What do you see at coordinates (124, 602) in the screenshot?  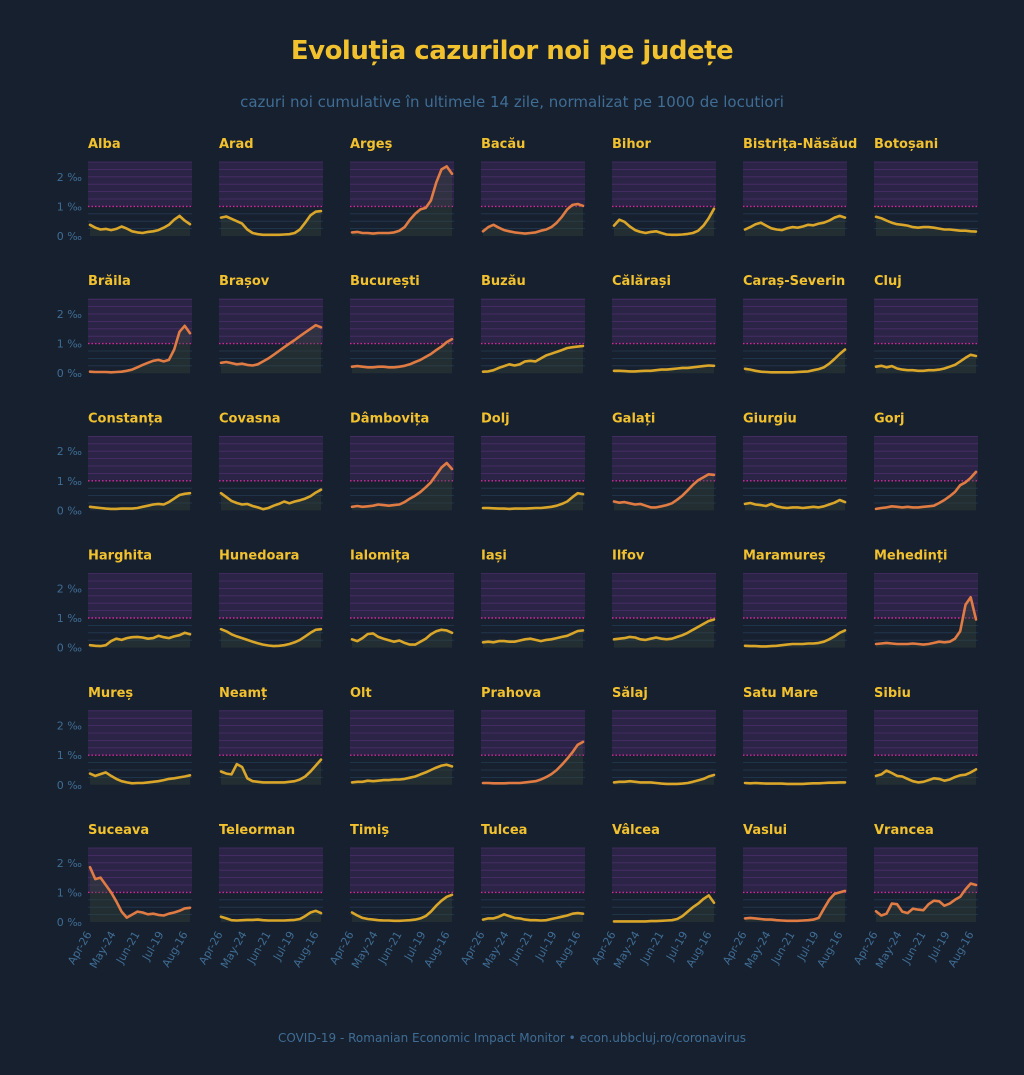 I see `panel: Harghita 0 ‰ 1 ‰ 2 ‰` at bounding box center [124, 602].